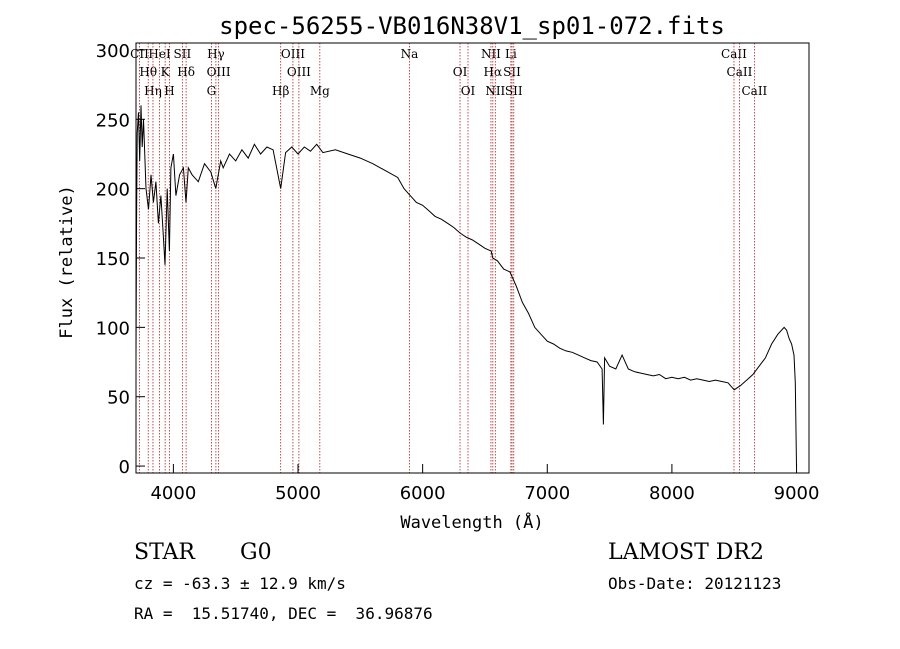 Image resolution: width=900 pixels, height=649 pixels. What do you see at coordinates (164, 552) in the screenshot?
I see `object-class: STAR` at bounding box center [164, 552].